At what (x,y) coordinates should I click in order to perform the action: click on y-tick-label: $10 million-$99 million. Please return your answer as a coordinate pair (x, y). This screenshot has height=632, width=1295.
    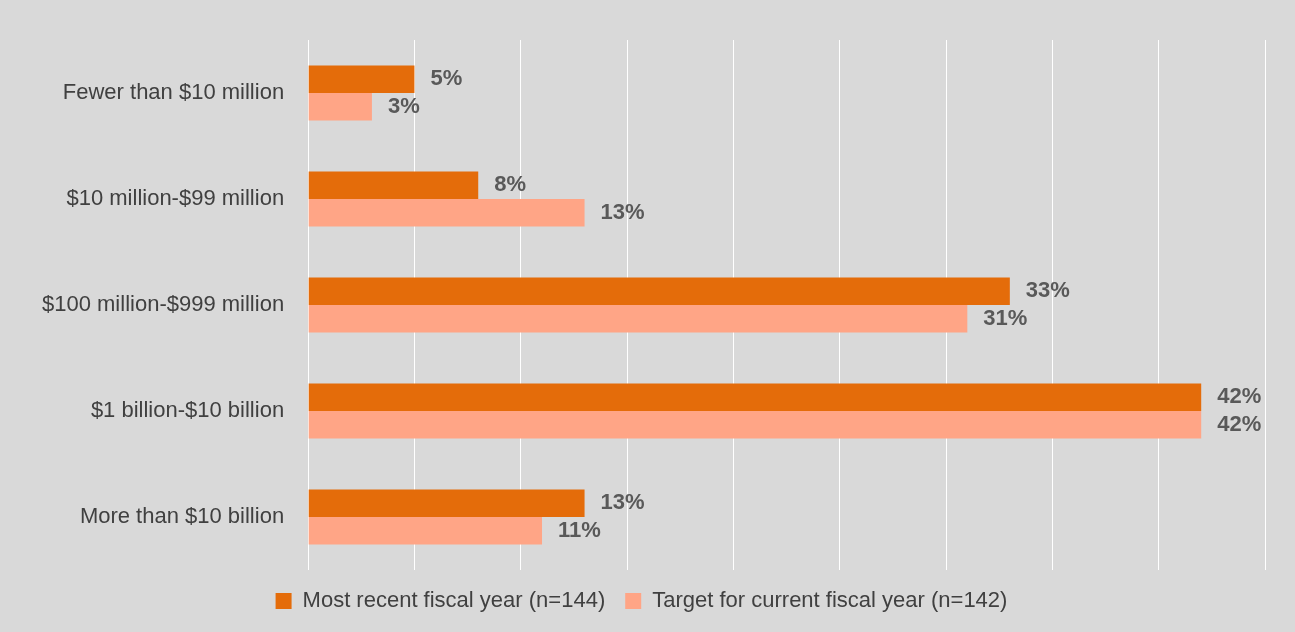
    Looking at the image, I should click on (175, 198).